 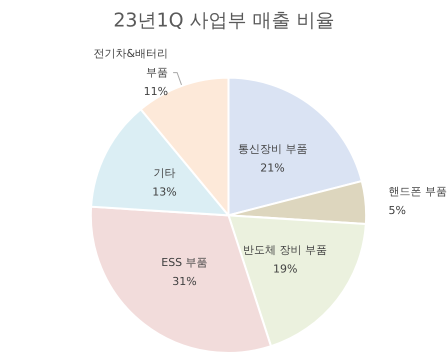 What do you see at coordinates (273, 149) in the screenshot?
I see `slice-label: 통신장비 부품` at bounding box center [273, 149].